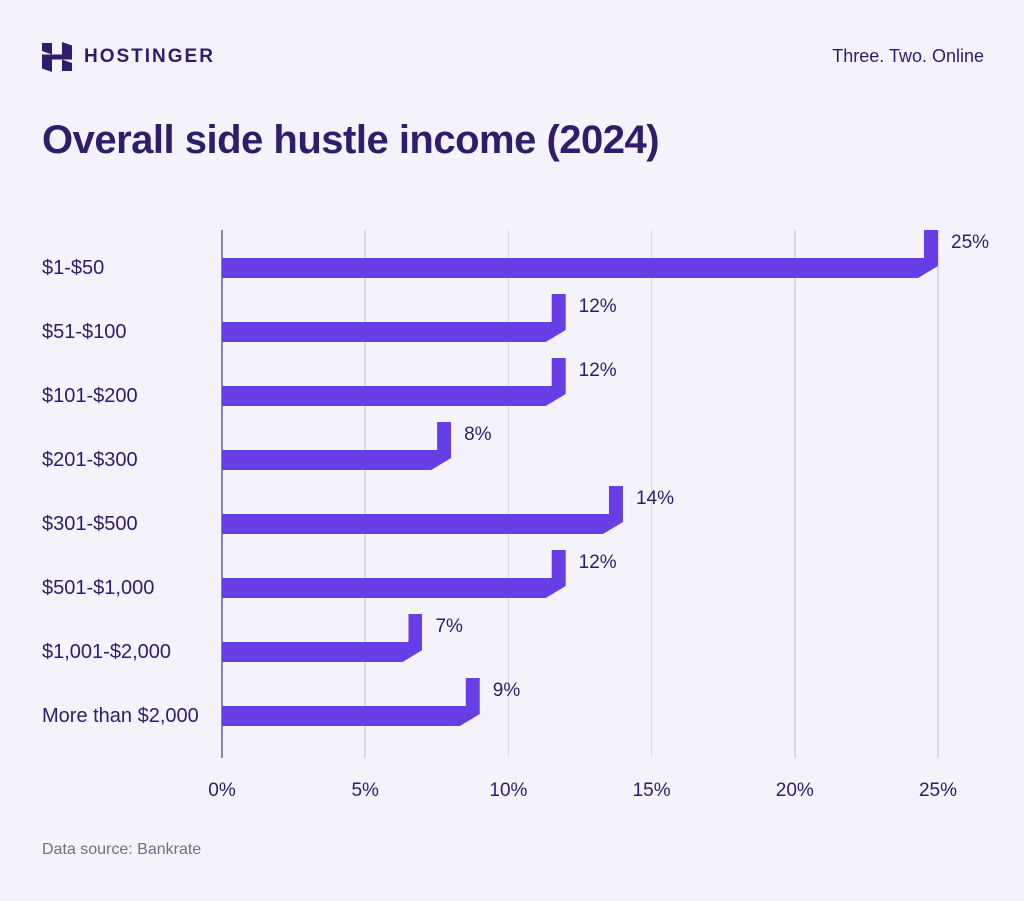 The image size is (1024, 901). Describe the element at coordinates (90, 396) in the screenshot. I see `category-label: $101-$200` at that location.